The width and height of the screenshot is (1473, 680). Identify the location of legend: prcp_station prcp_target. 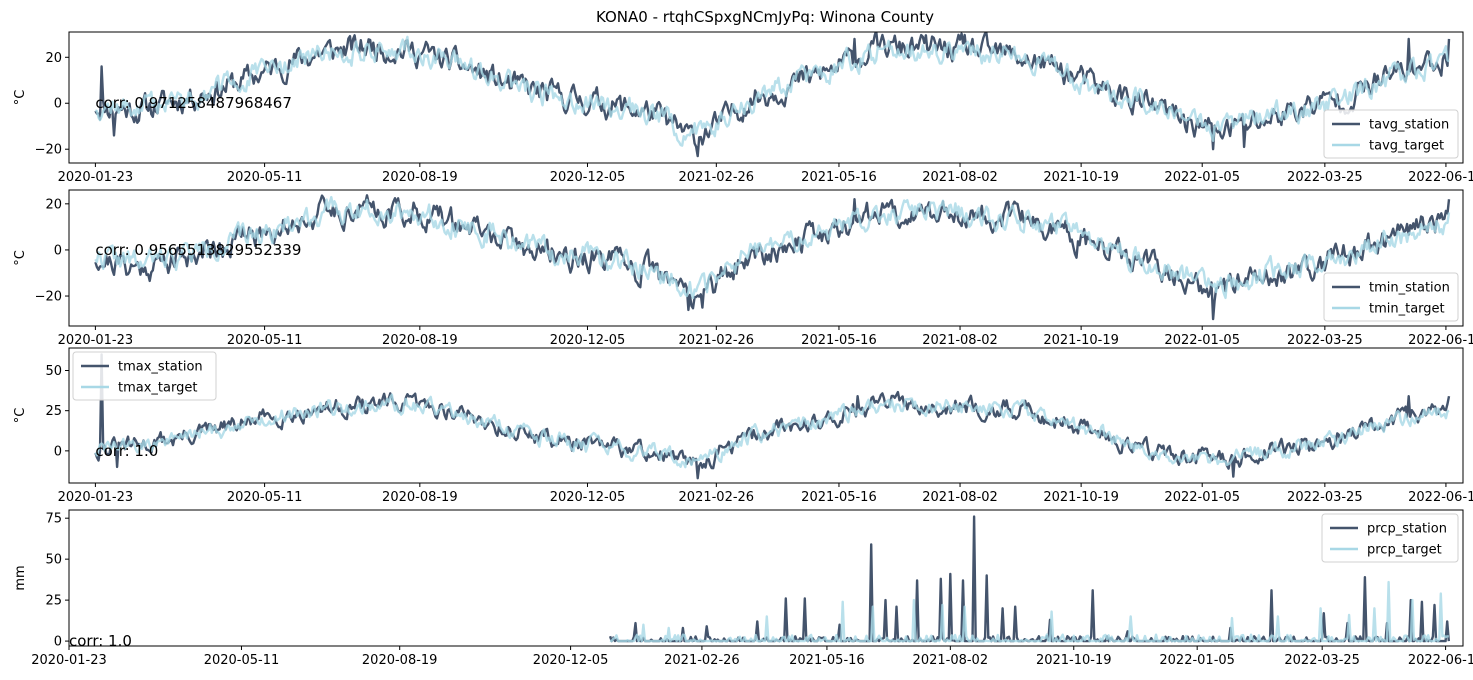
(1390, 538).